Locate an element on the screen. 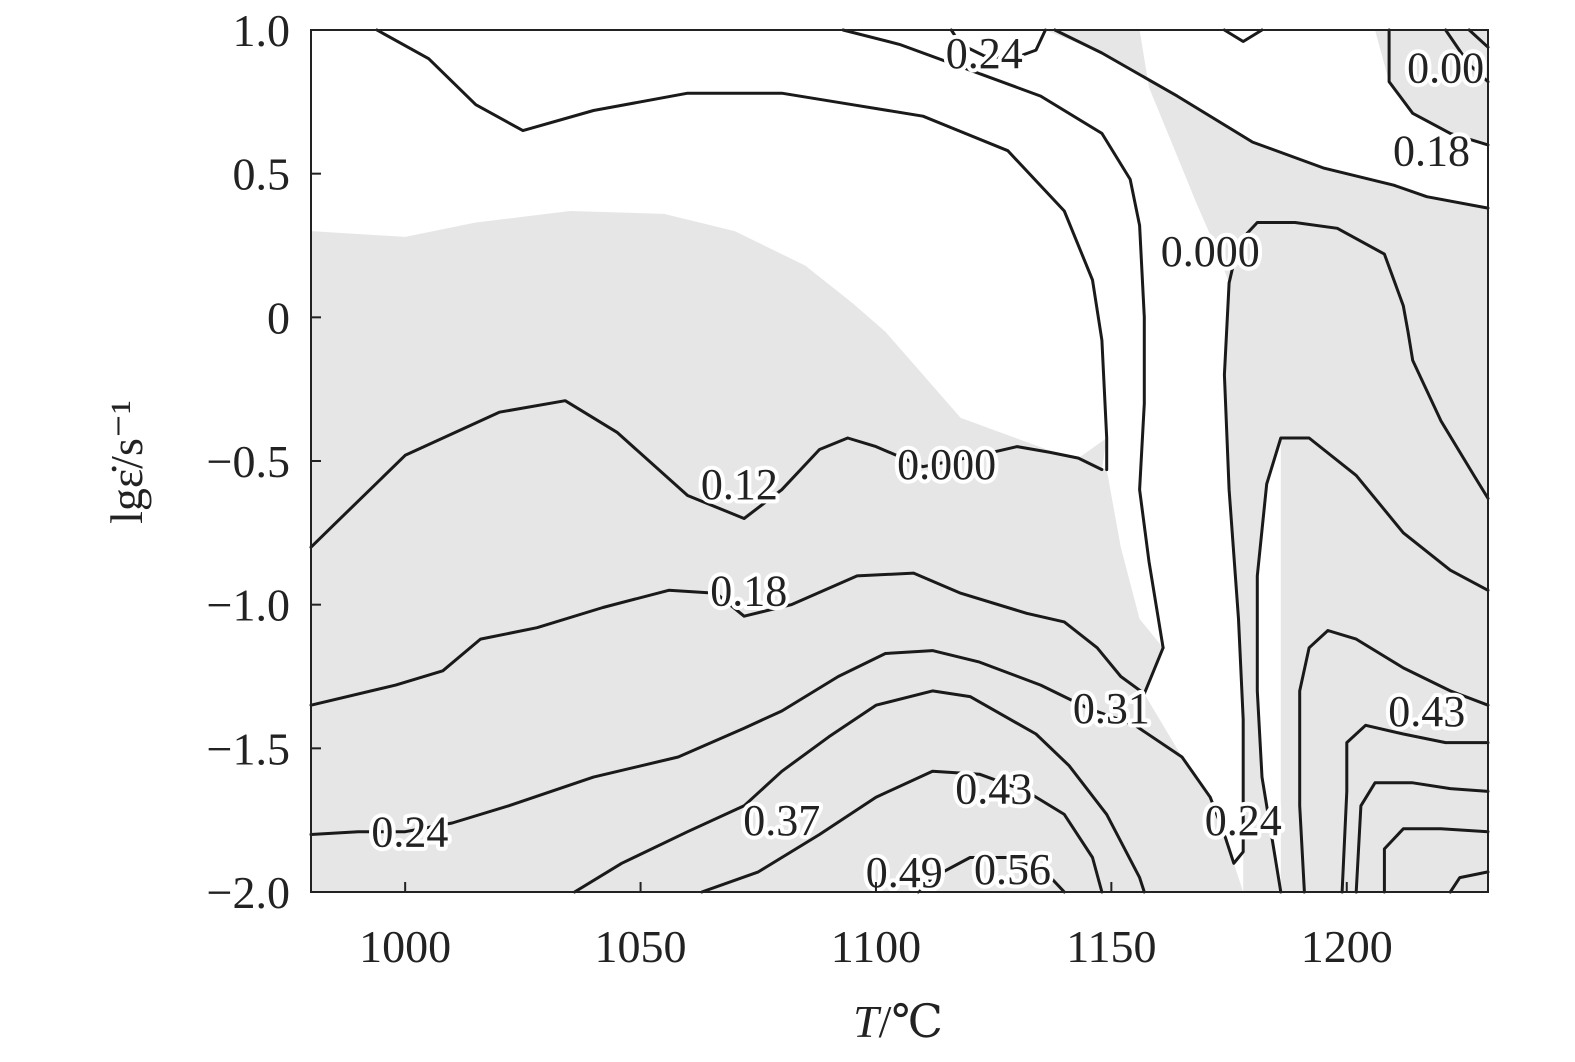 The height and width of the screenshot is (1062, 1575). x-tick-label-1050: 1050 is located at coordinates (641, 946).